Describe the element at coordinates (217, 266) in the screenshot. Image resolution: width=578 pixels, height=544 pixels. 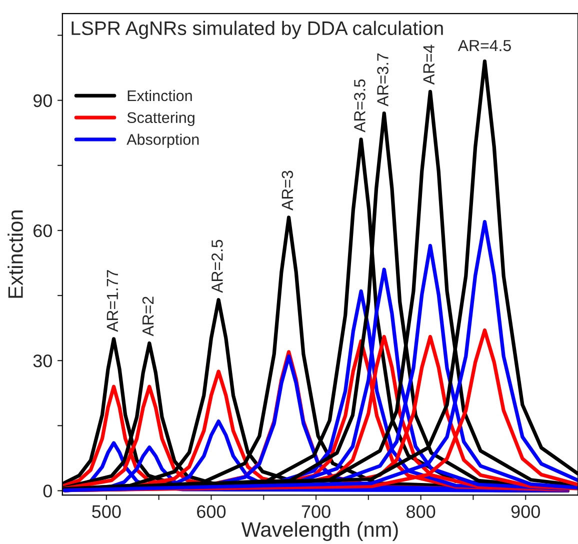
I see `annotation: AR=2.5` at that location.